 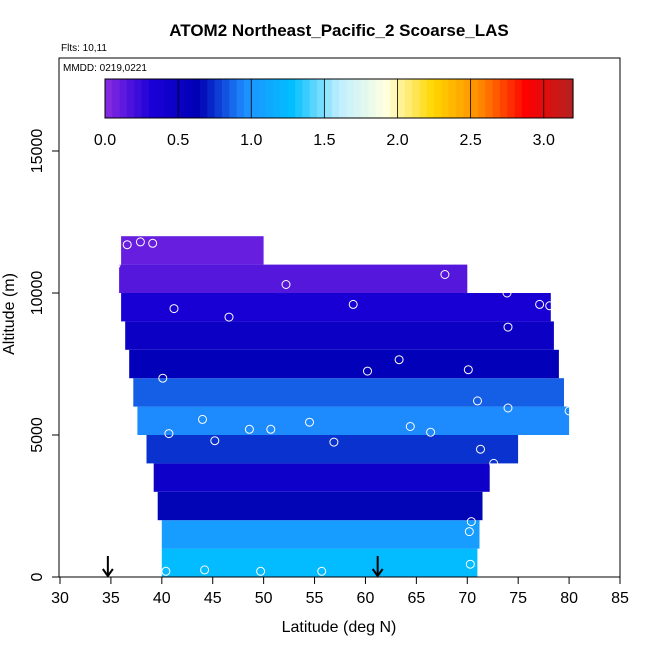 I want to click on date-annotation: MMDD: 0219,0221, so click(x=105, y=68).